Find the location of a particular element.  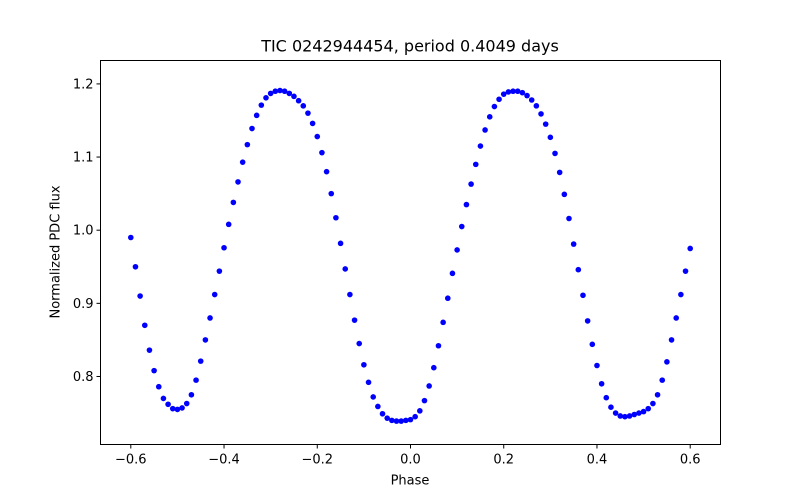

x-tick-label: 0.4 is located at coordinates (597, 460).